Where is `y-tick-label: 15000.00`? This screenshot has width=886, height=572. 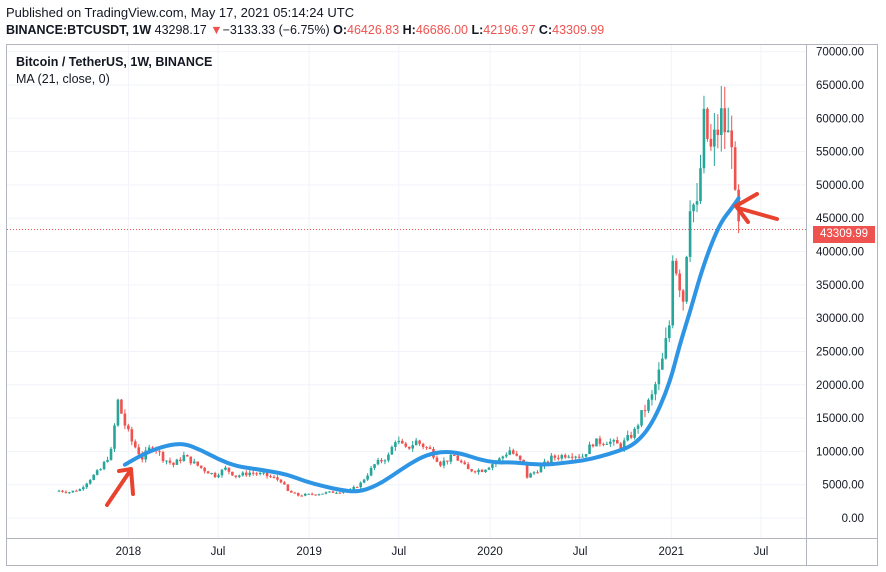 y-tick-label: 15000.00 is located at coordinates (840, 419).